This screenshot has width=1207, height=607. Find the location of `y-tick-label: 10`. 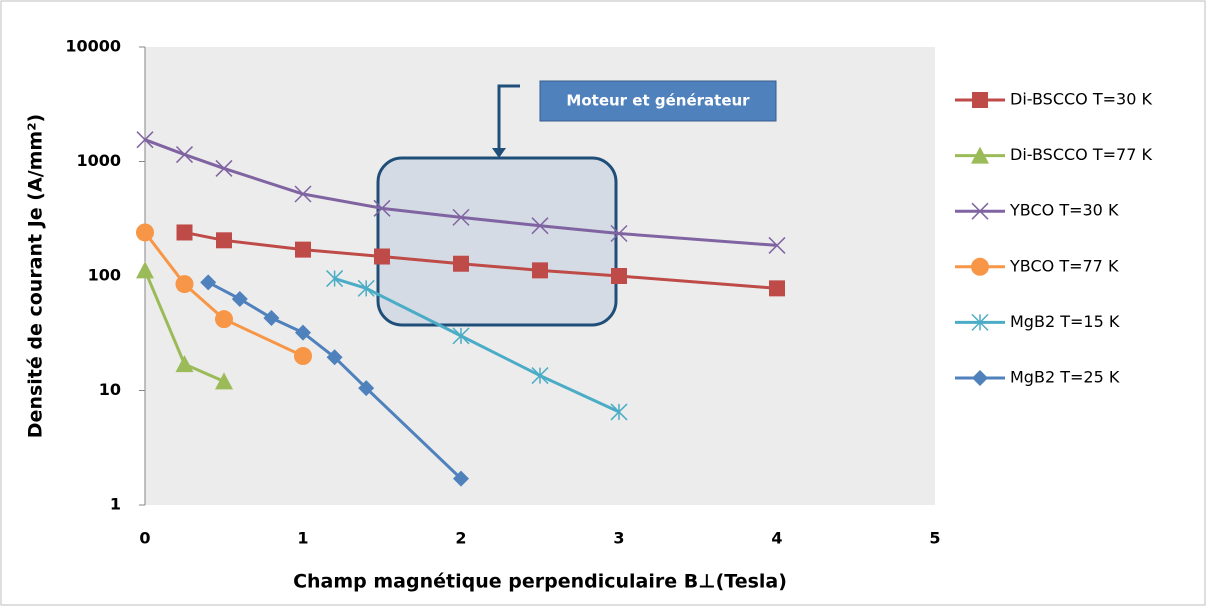

y-tick-label: 10 is located at coordinates (110, 389).